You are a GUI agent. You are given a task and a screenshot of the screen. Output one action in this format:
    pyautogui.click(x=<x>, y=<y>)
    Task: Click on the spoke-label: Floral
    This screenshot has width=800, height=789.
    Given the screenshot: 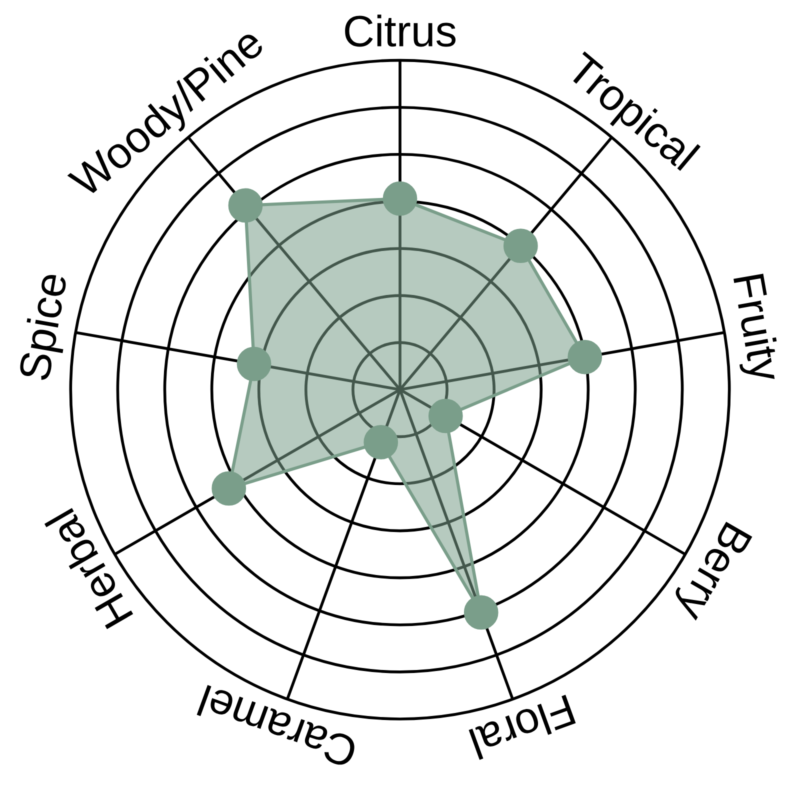 What is the action you would take?
    pyautogui.click(x=522, y=727)
    